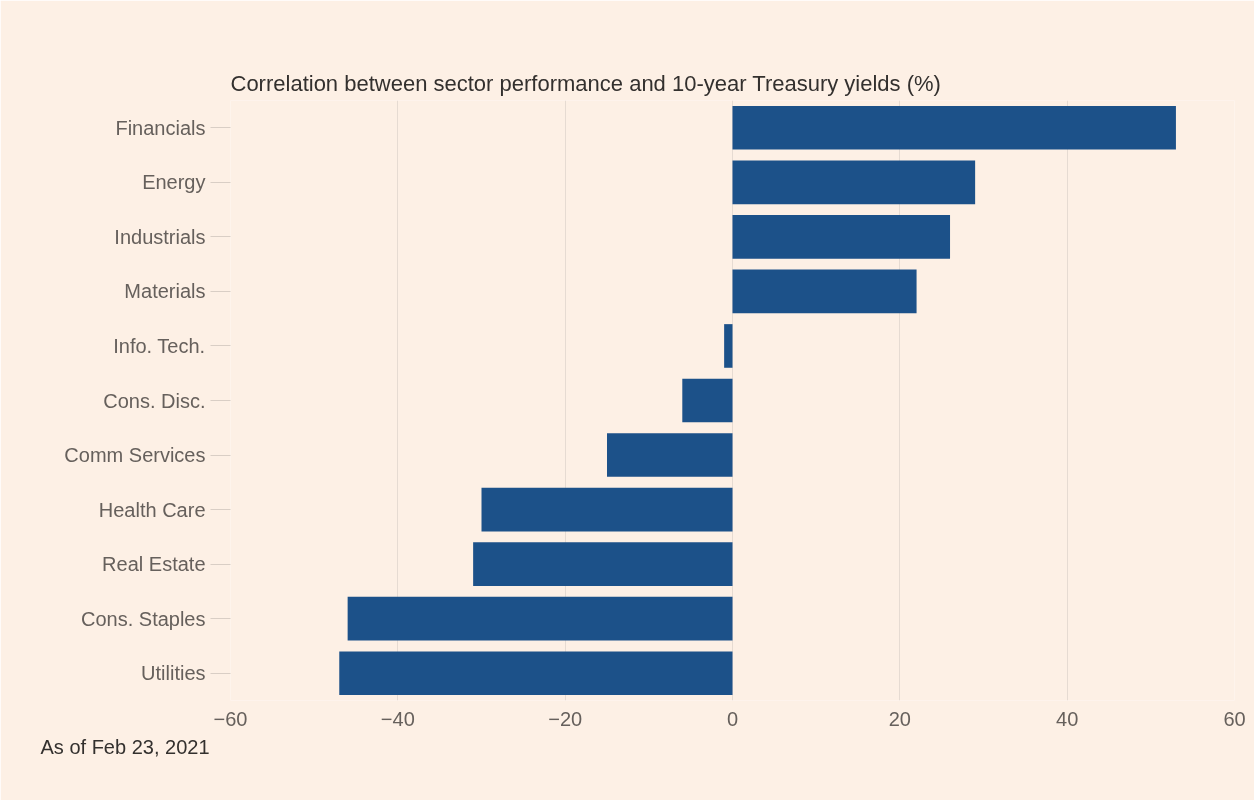 Image resolution: width=1254 pixels, height=803 pixels. Describe the element at coordinates (173, 673) in the screenshot. I see `y-tick-label: Utilities` at that location.